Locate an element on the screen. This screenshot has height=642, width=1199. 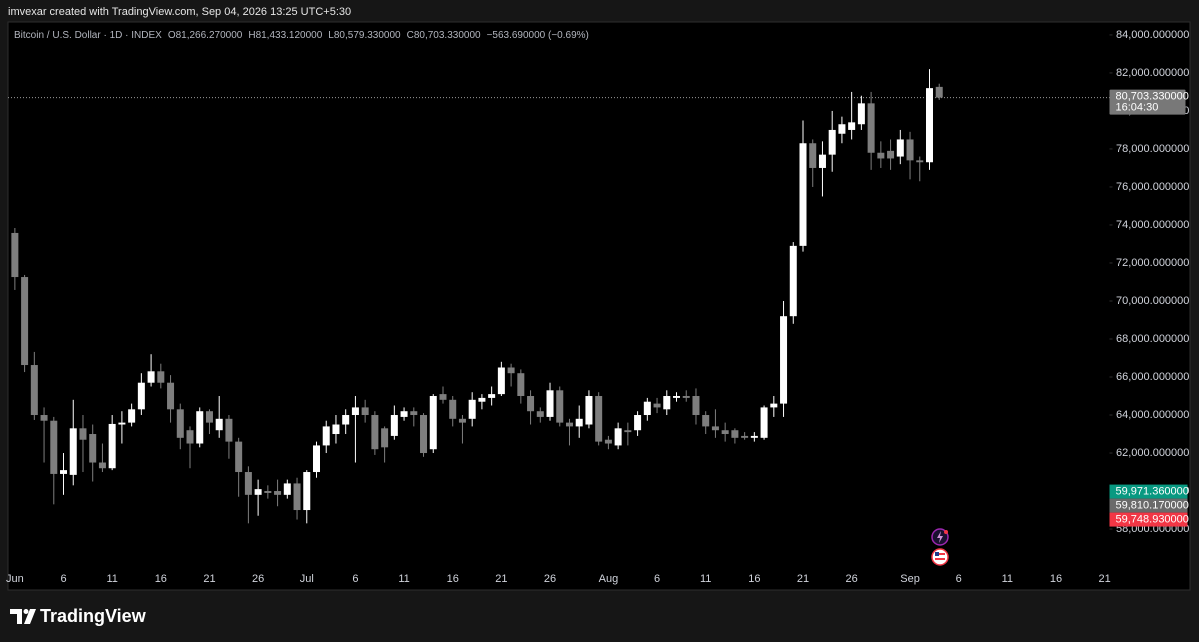
last-price-box is located at coordinates (1147, 102).